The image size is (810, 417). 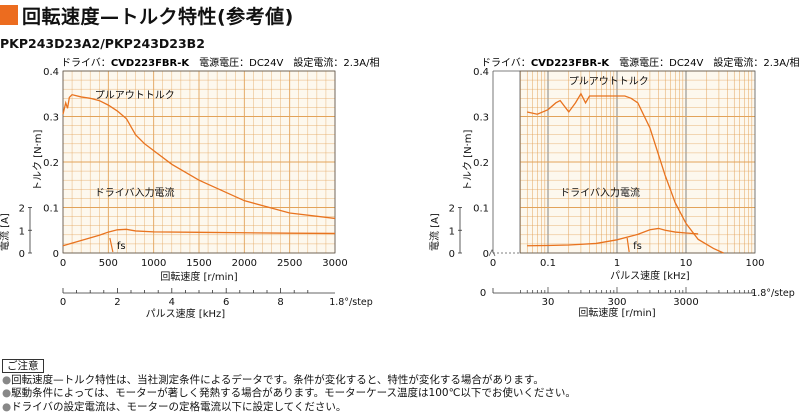 What do you see at coordinates (172, 302) in the screenshot?
I see `x2-tick-label: 4` at bounding box center [172, 302].